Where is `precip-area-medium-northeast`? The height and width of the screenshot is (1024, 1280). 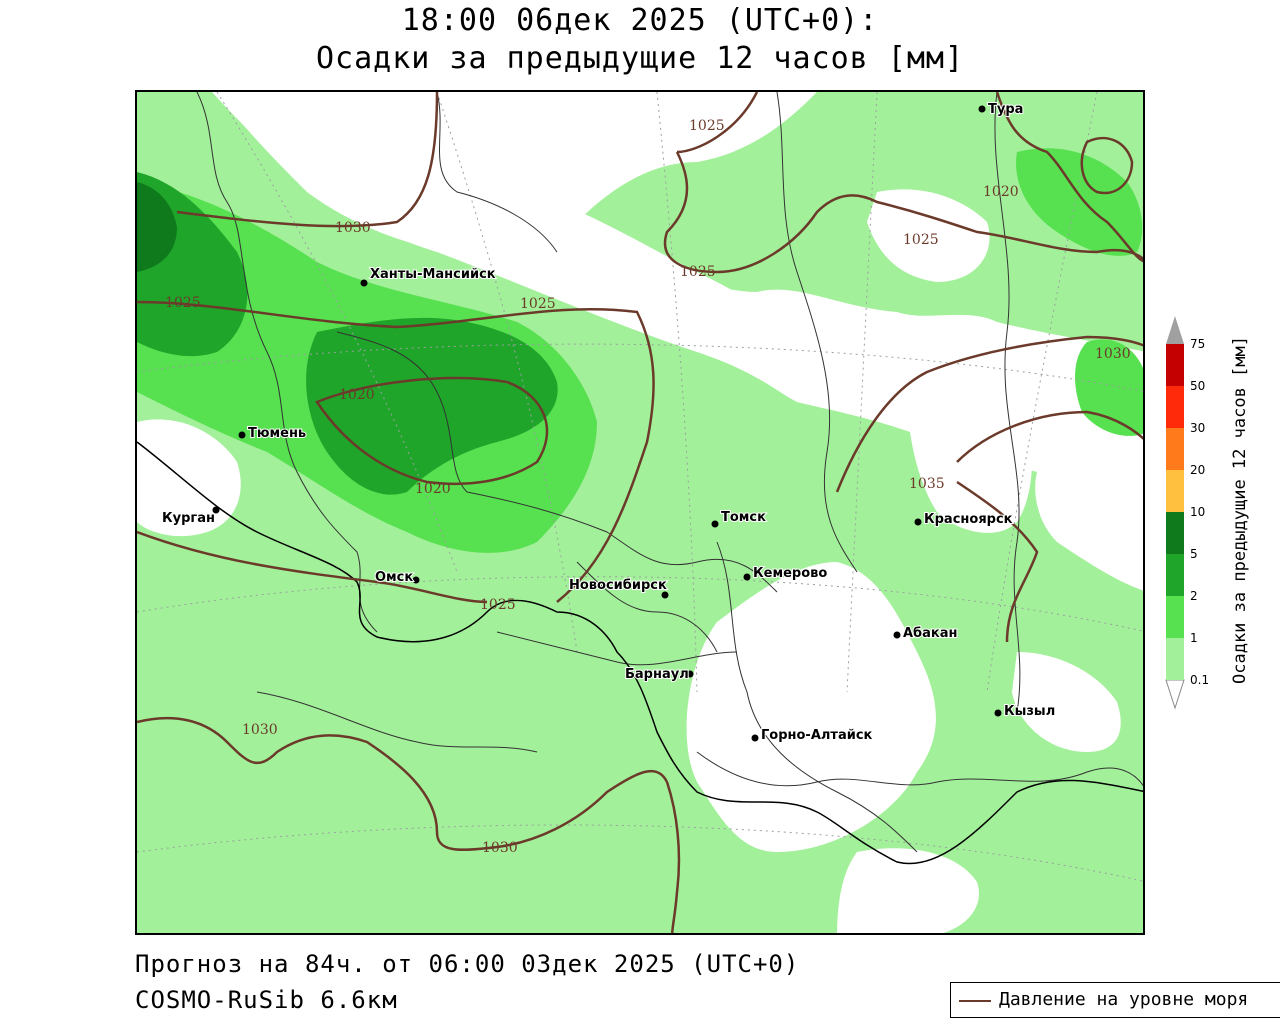 precip-area-medium-northeast is located at coordinates (1079, 202).